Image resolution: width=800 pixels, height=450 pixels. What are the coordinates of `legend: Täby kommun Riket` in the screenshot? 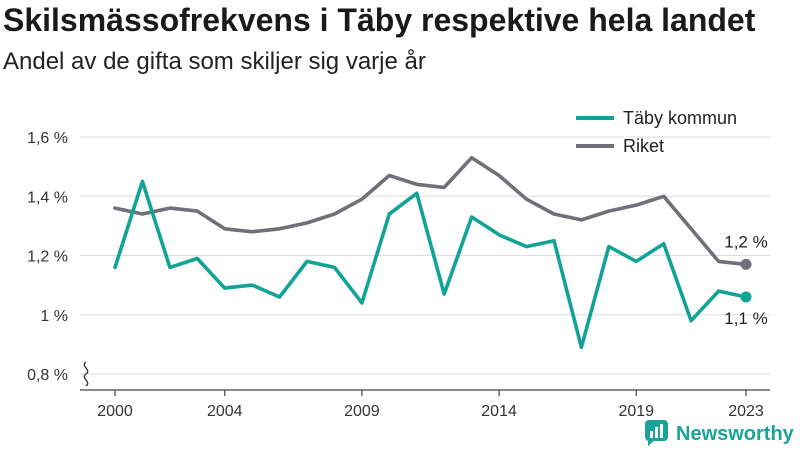 It's located at (656, 132).